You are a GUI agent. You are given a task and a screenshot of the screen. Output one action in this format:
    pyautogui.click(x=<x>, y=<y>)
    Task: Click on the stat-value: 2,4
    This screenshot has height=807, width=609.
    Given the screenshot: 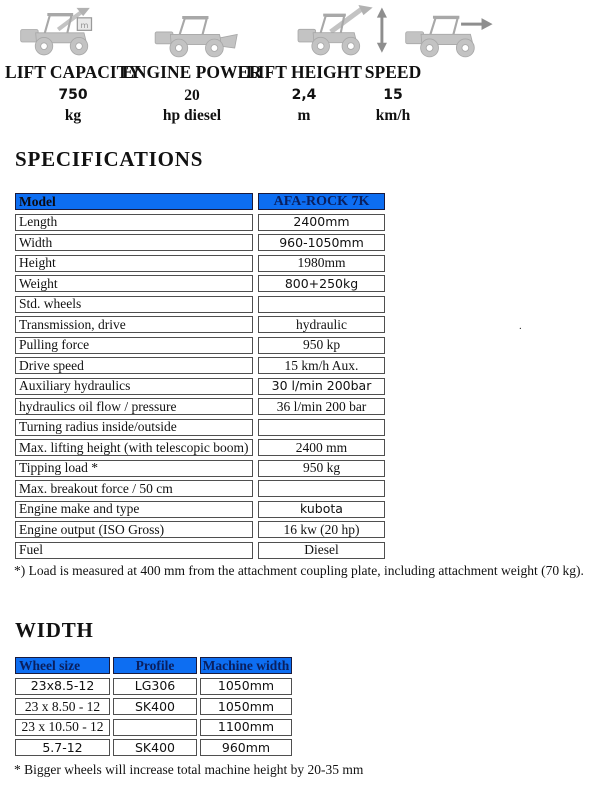 What is the action you would take?
    pyautogui.click(x=304, y=95)
    